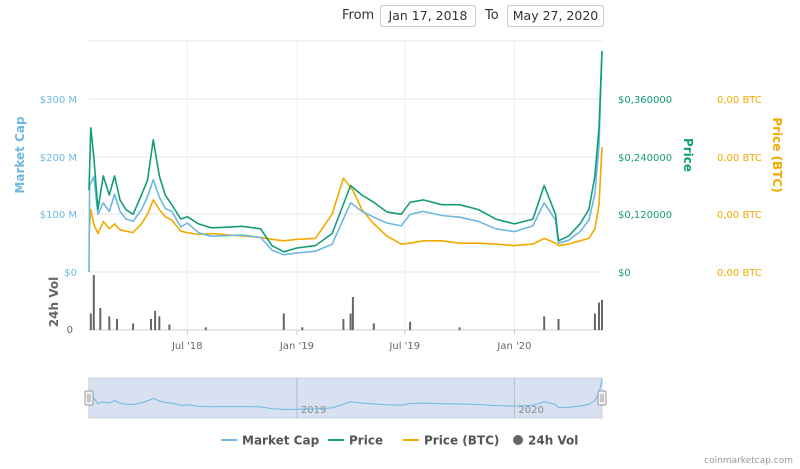 The image size is (800, 469). Describe the element at coordinates (777, 154) in the screenshot. I see `price-btc-axis-title: Price (BTC)` at that location.